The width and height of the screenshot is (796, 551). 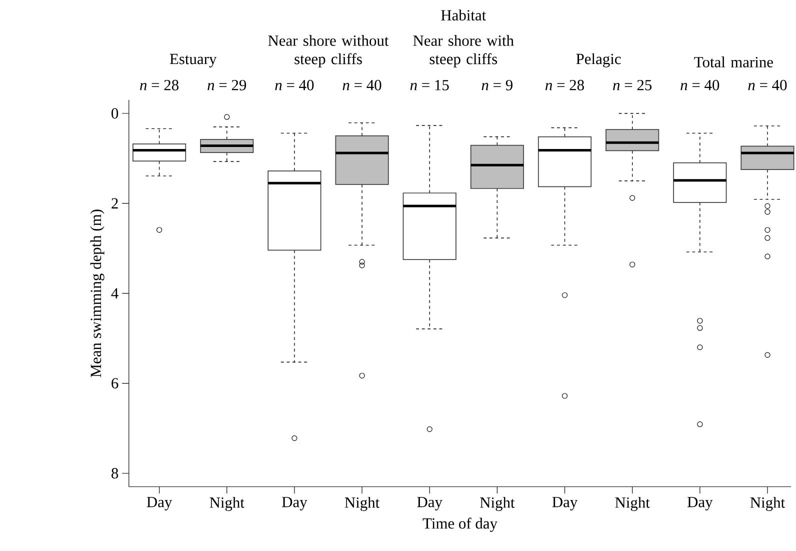 What do you see at coordinates (328, 51) in the screenshot?
I see `text: Near shore without steep cliffs` at bounding box center [328, 51].